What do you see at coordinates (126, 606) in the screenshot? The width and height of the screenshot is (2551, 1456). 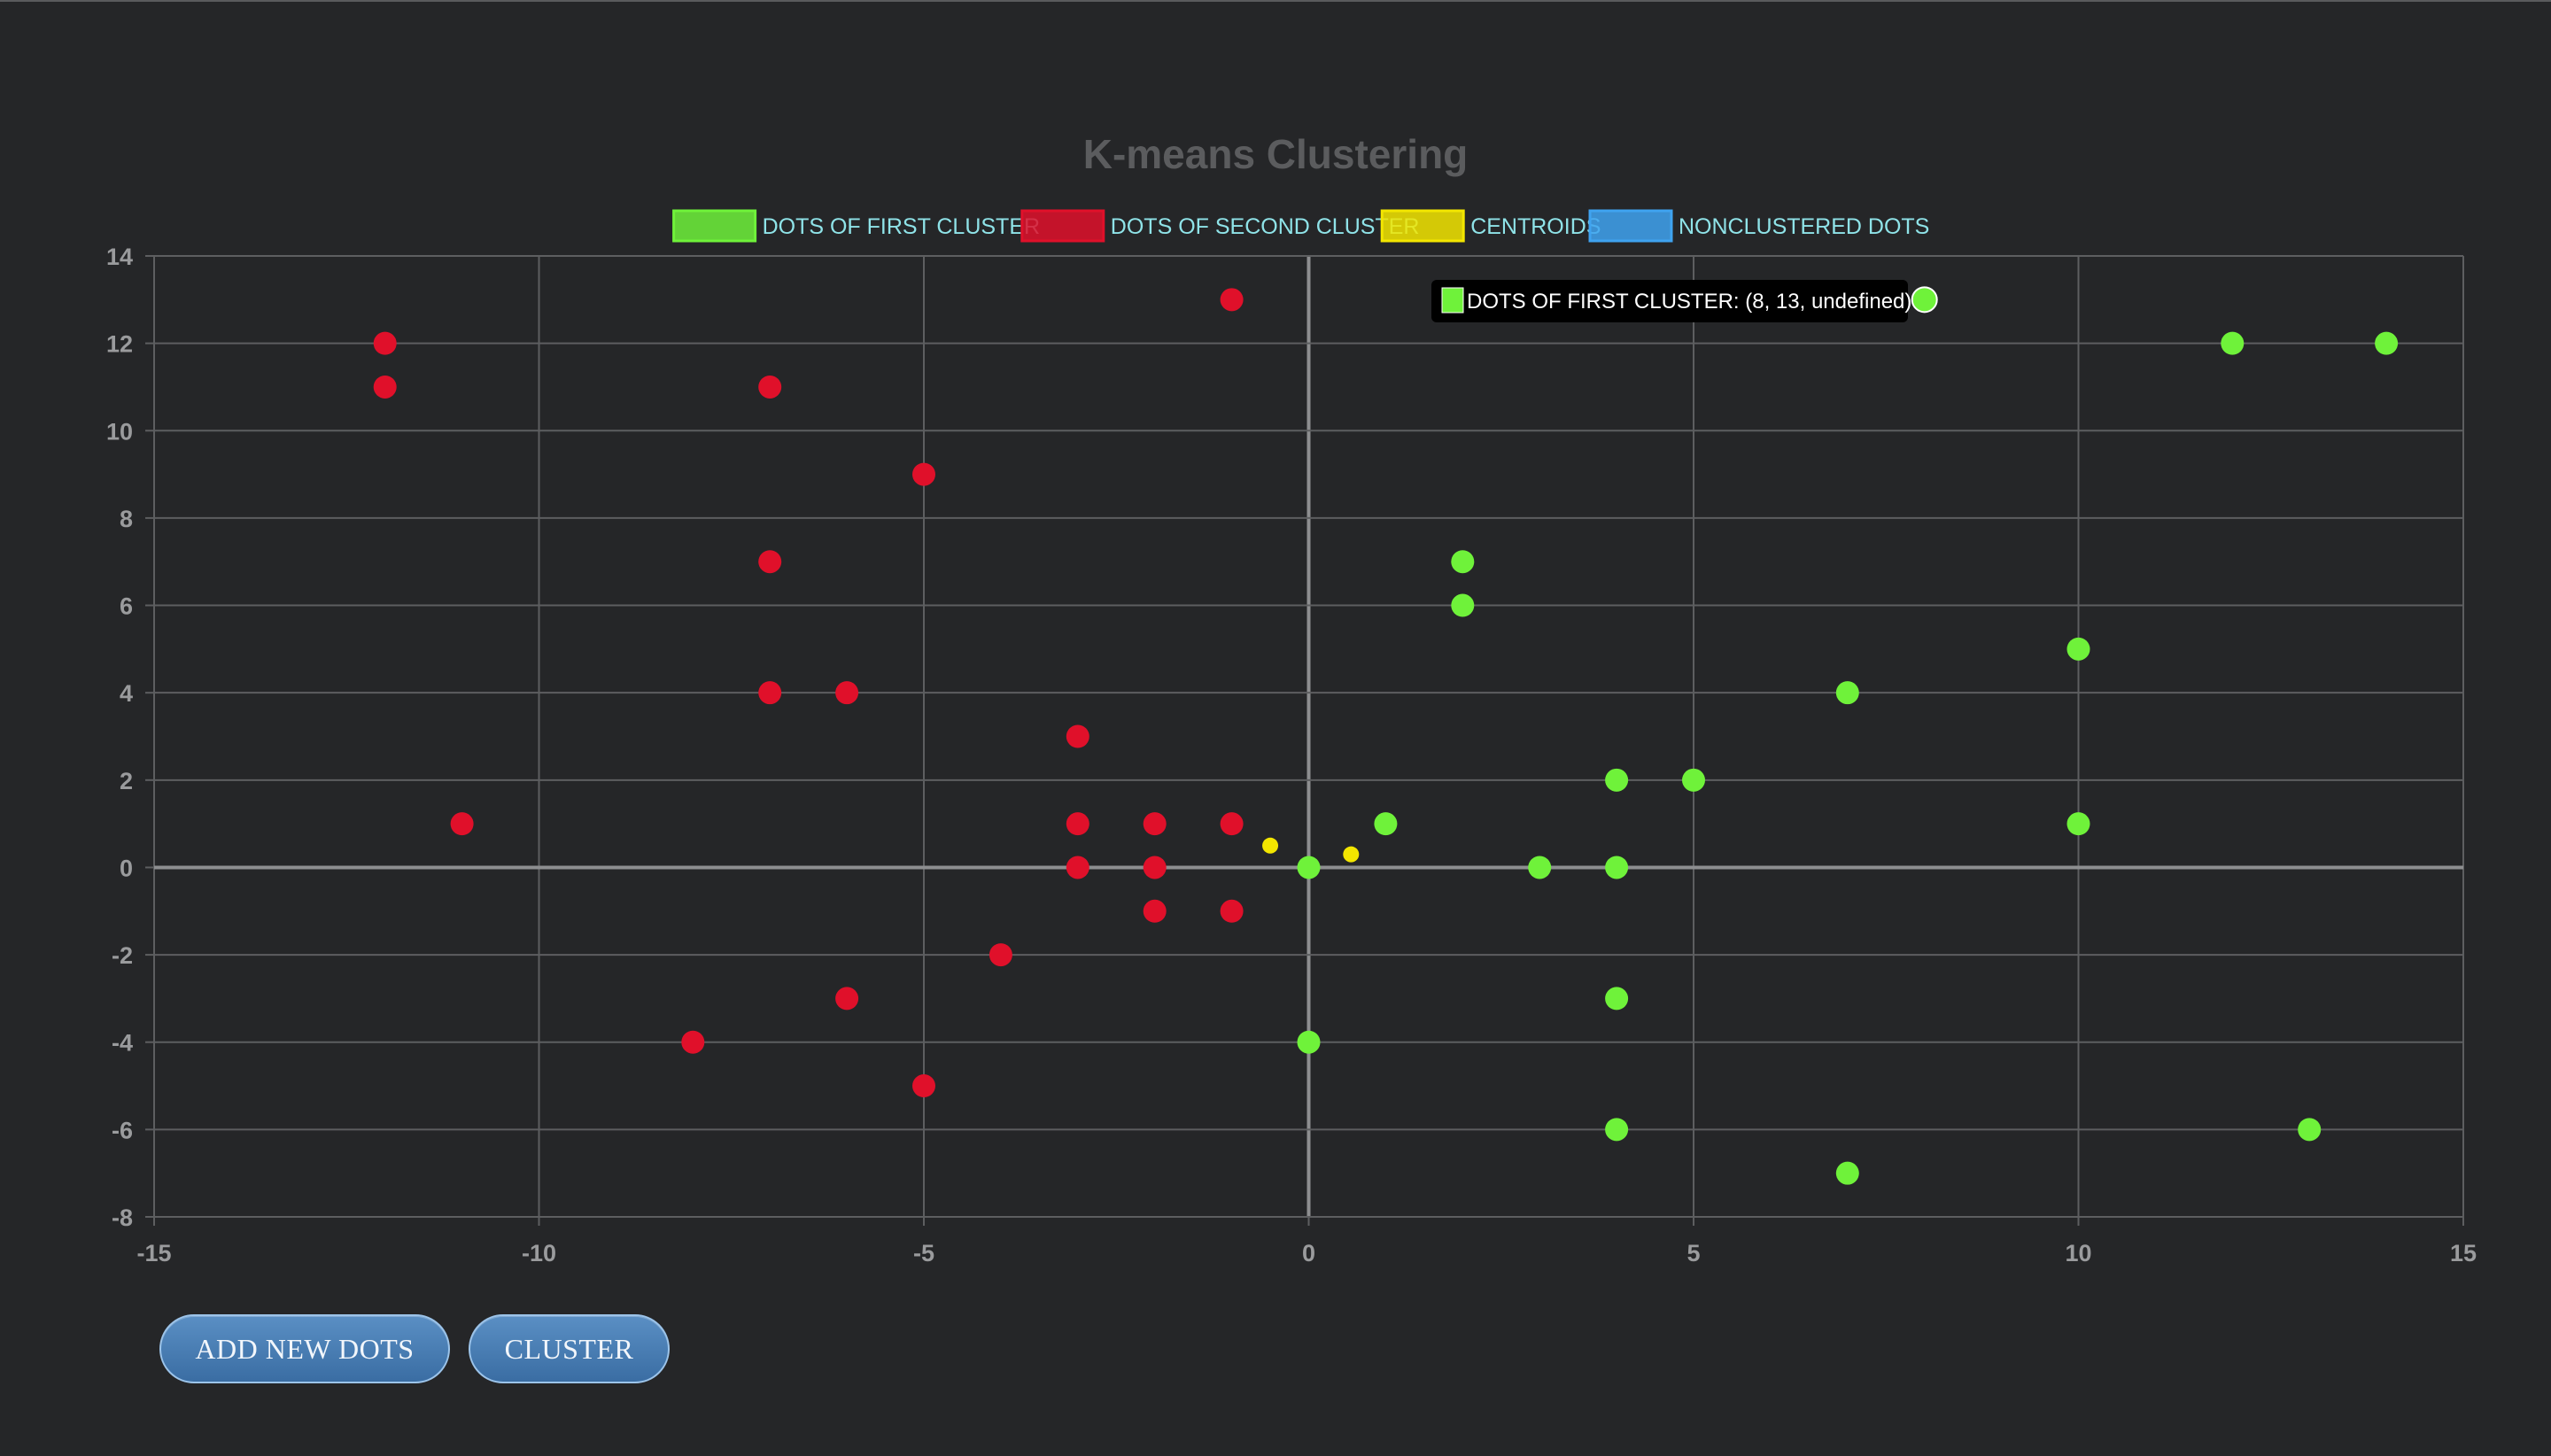 I see `y-tick-label: 6` at bounding box center [126, 606].